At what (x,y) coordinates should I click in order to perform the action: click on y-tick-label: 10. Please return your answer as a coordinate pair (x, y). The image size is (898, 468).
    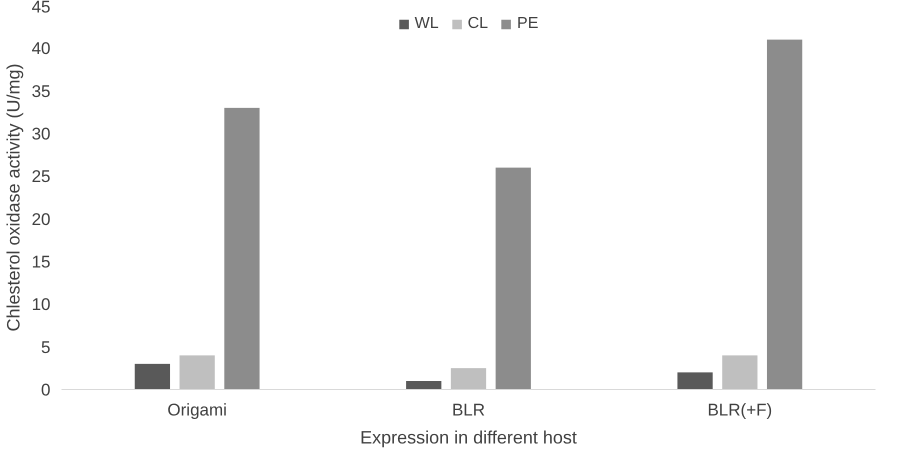
    Looking at the image, I should click on (41, 304).